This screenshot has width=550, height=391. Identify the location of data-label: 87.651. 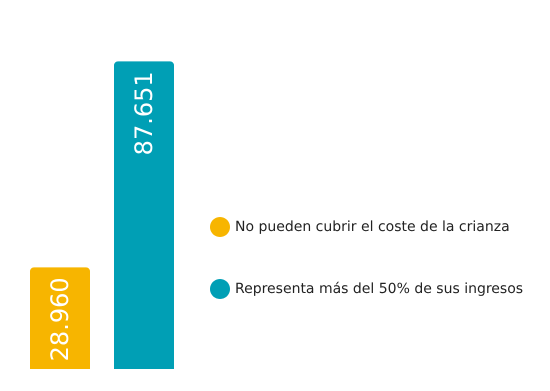
(144, 113).